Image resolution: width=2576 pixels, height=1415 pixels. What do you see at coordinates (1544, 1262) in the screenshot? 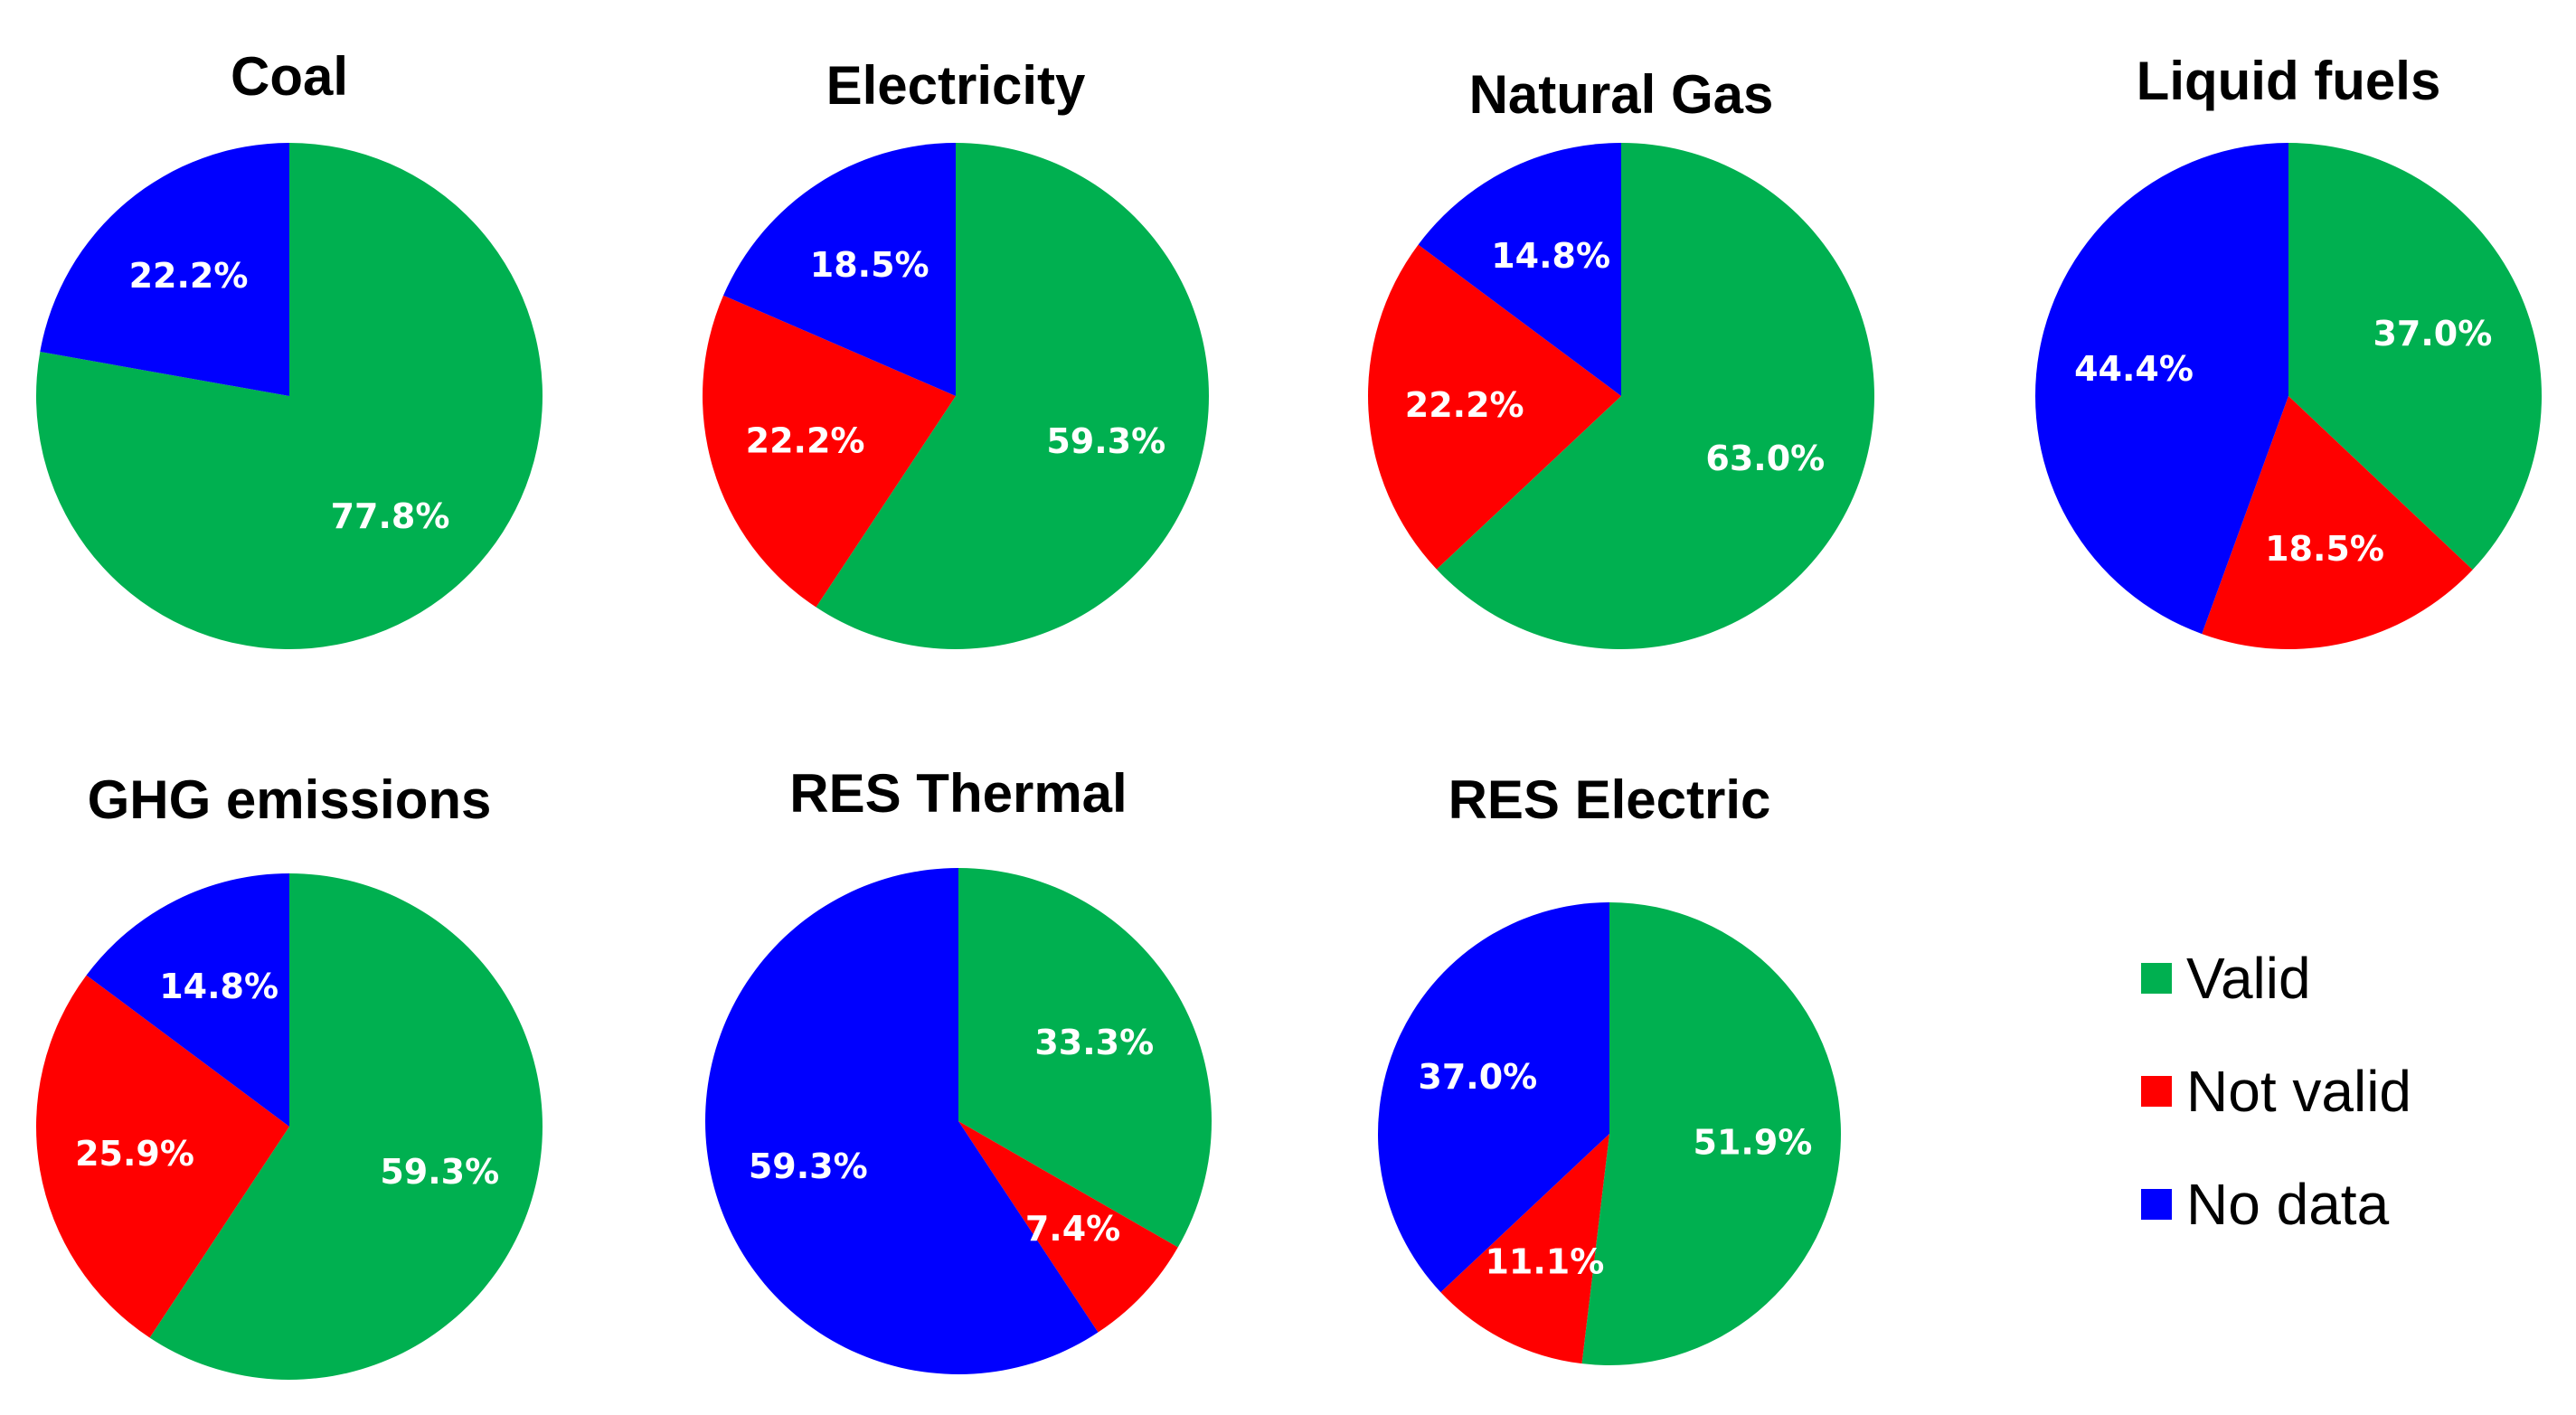
I see `data-label-not-valid: 11.1%` at bounding box center [1544, 1262].